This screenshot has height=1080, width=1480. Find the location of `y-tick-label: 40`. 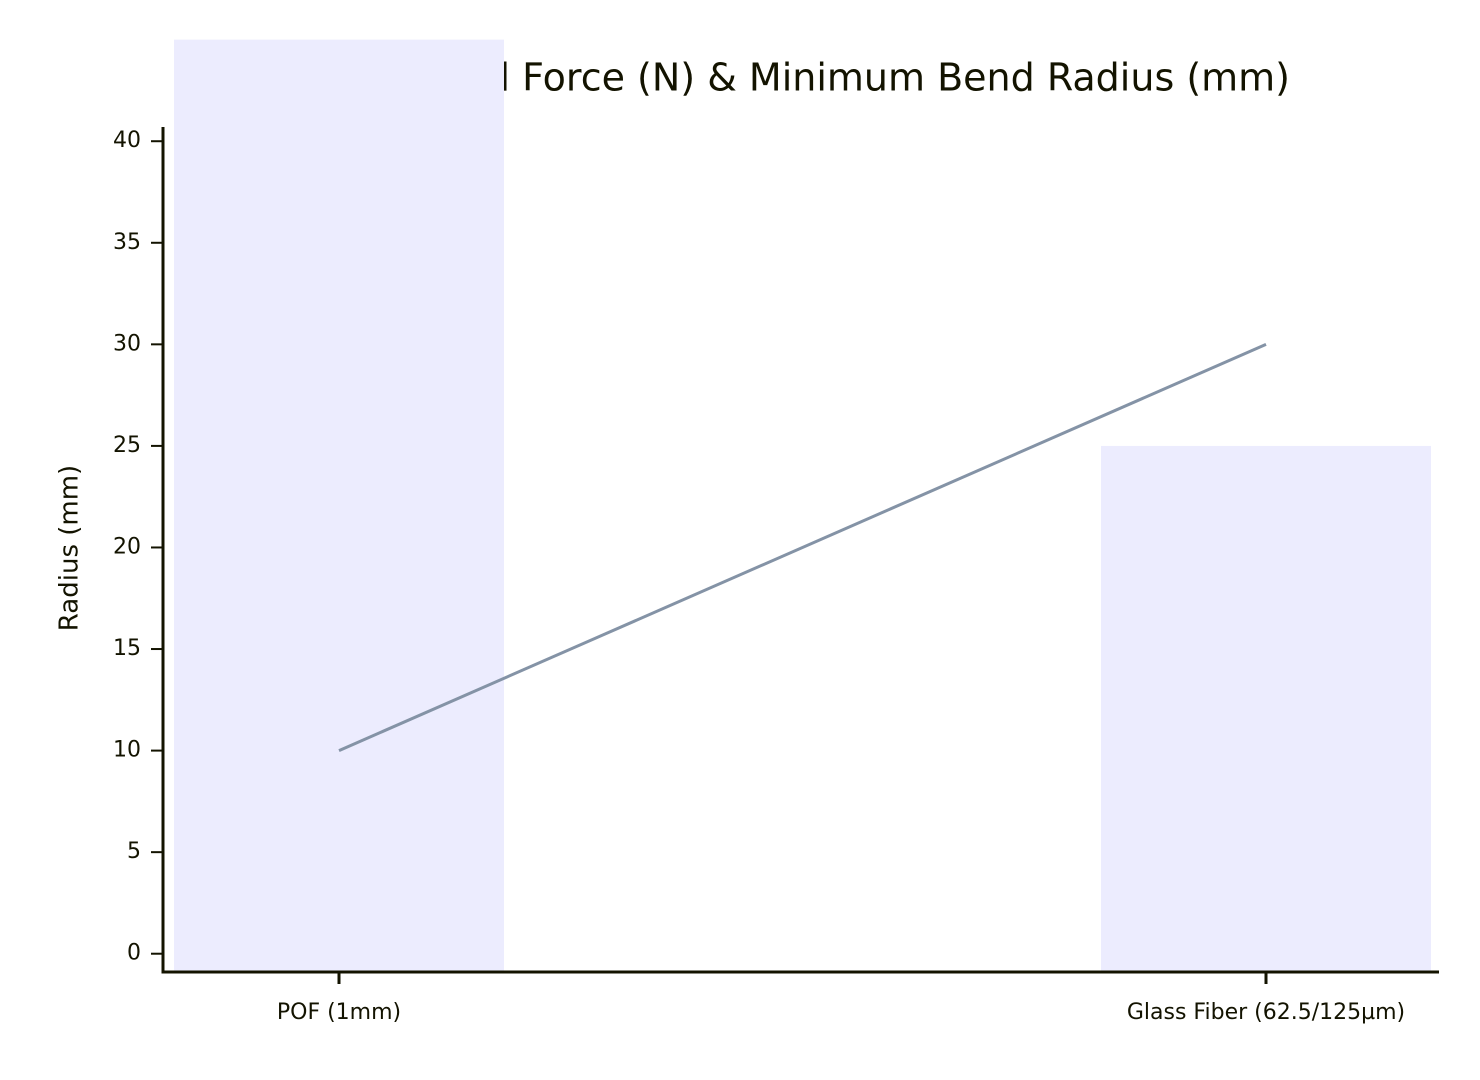

y-tick-label: 40 is located at coordinates (127, 140).